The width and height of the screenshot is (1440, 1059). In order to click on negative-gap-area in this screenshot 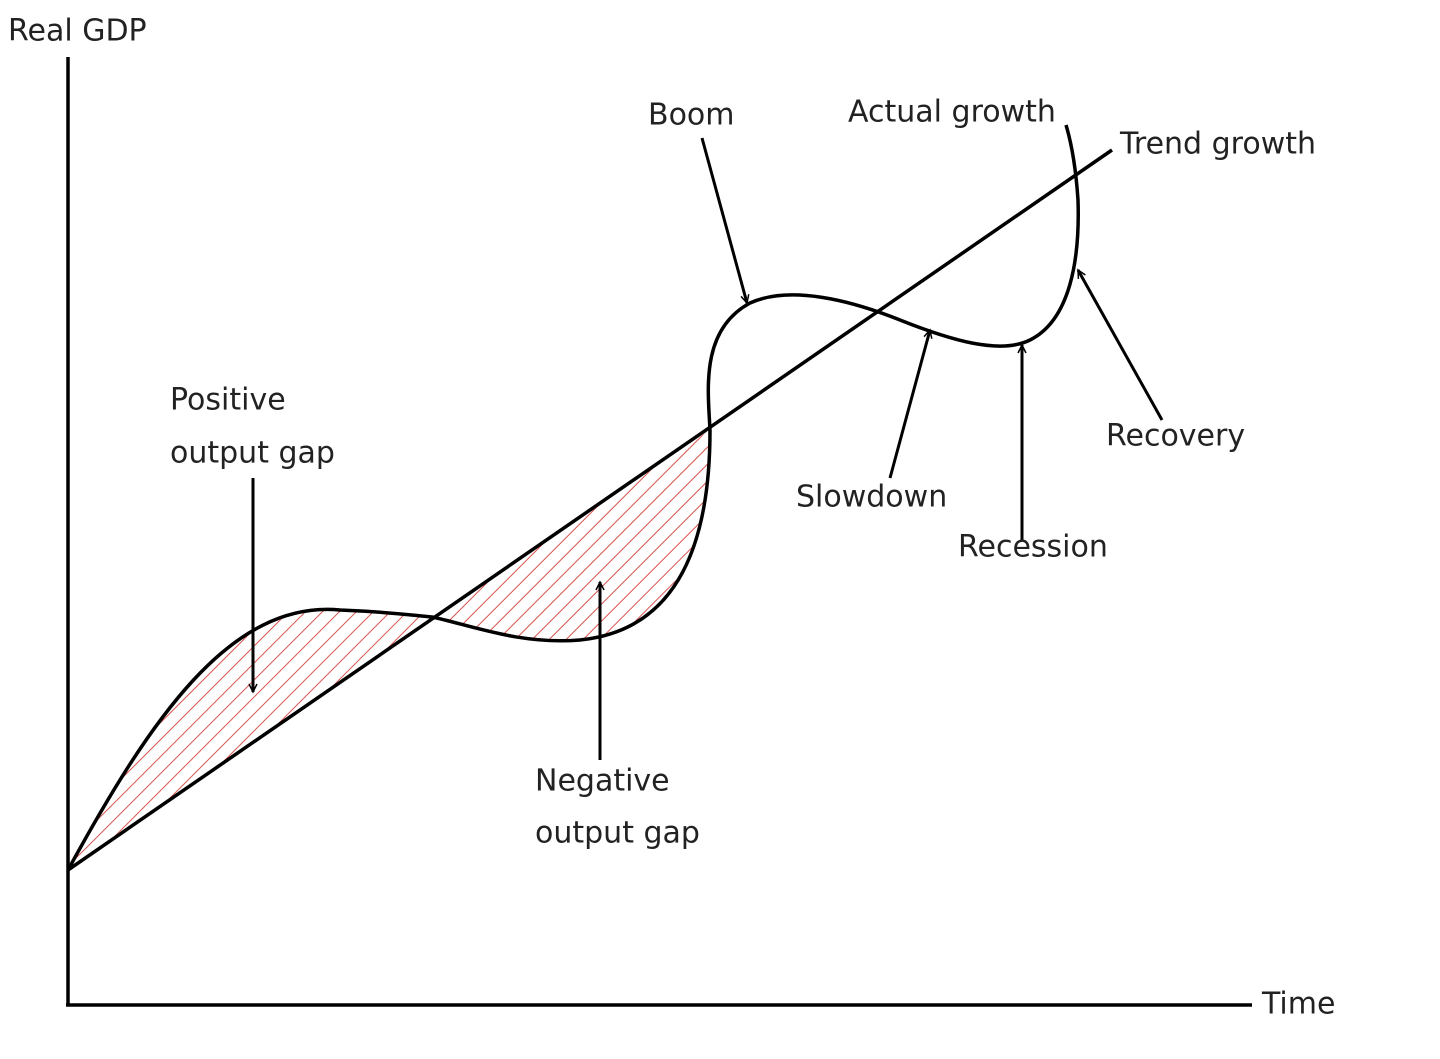, I will do `click(571, 535)`.